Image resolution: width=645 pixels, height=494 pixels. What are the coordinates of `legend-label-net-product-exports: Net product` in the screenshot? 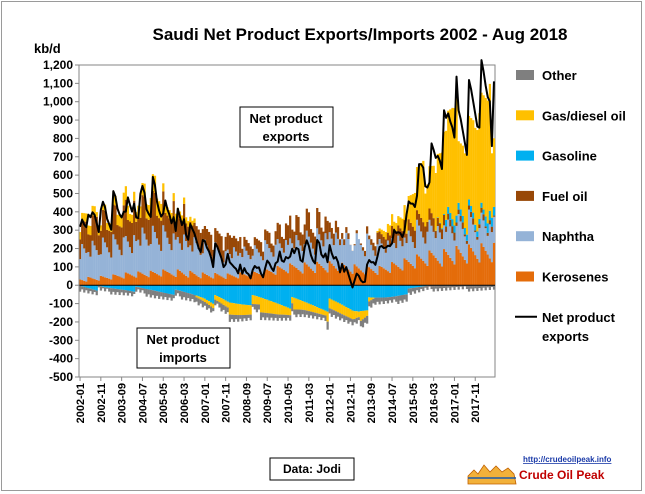 It's located at (579, 317).